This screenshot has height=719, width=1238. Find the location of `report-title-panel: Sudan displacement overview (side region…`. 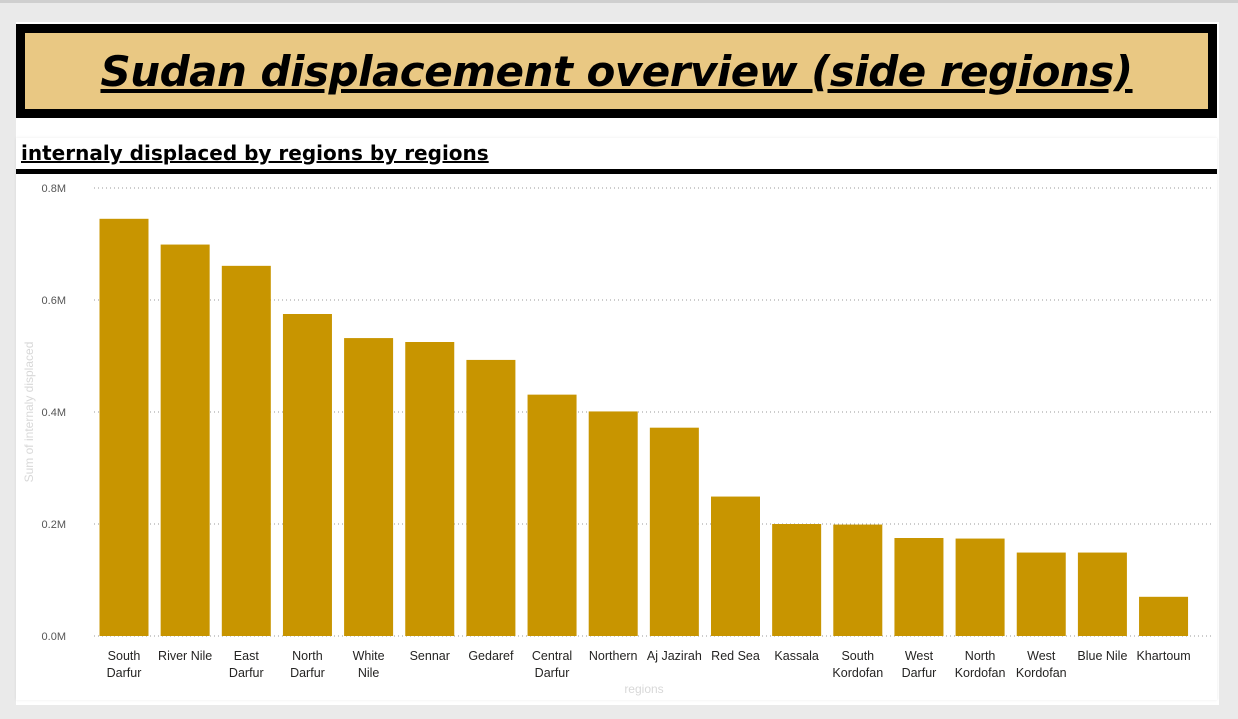

report-title-panel: Sudan displacement overview (side region… is located at coordinates (616, 71).